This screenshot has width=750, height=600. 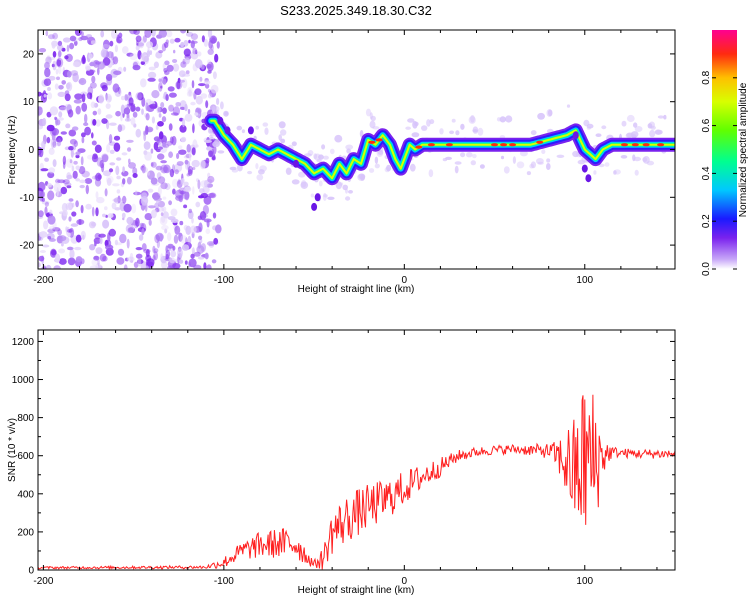 I want to click on y-tick-label: 400, so click(x=25, y=494).